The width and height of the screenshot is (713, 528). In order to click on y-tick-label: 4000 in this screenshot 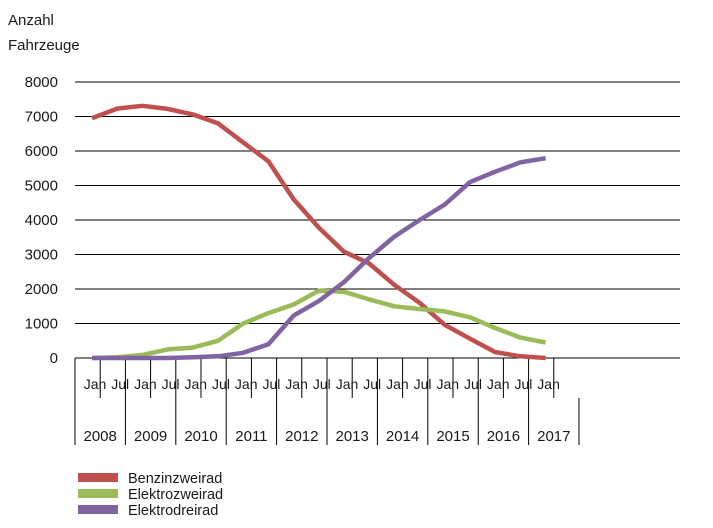, I will do `click(41, 220)`.